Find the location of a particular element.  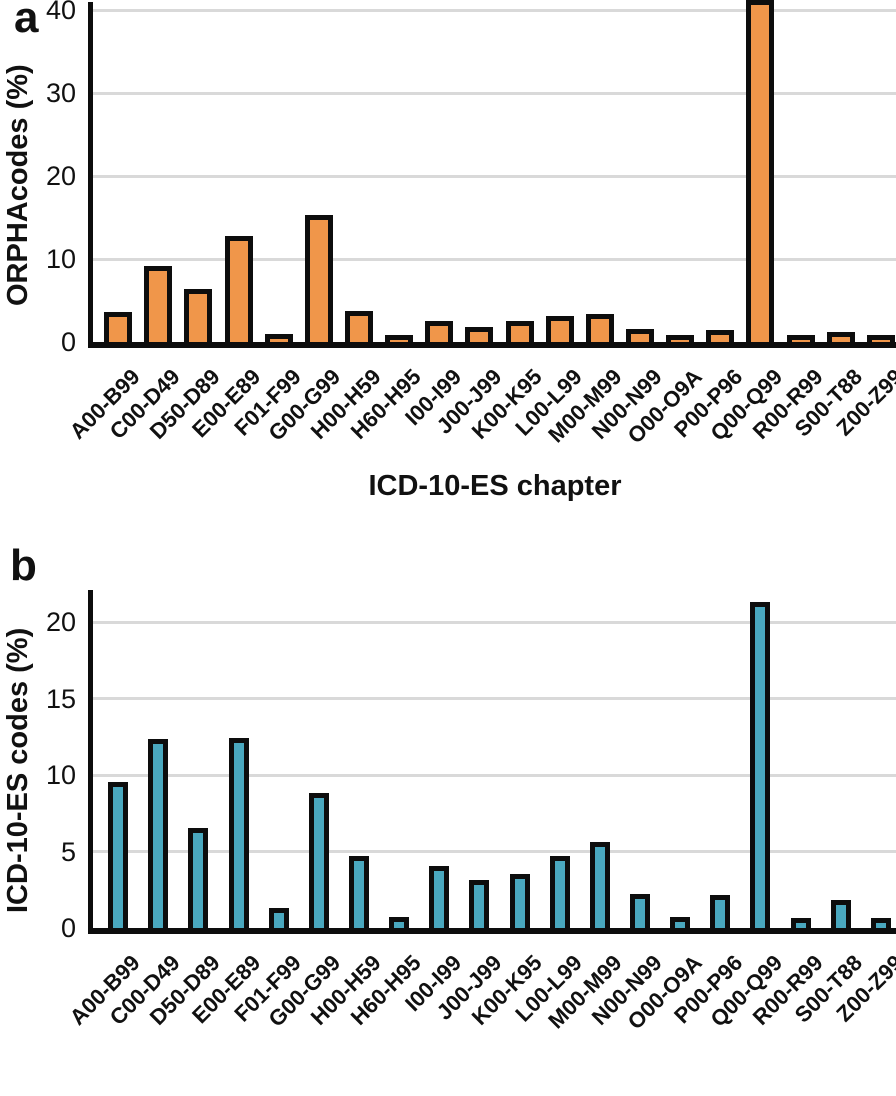

panel-b-letter: b is located at coordinates (23, 565).